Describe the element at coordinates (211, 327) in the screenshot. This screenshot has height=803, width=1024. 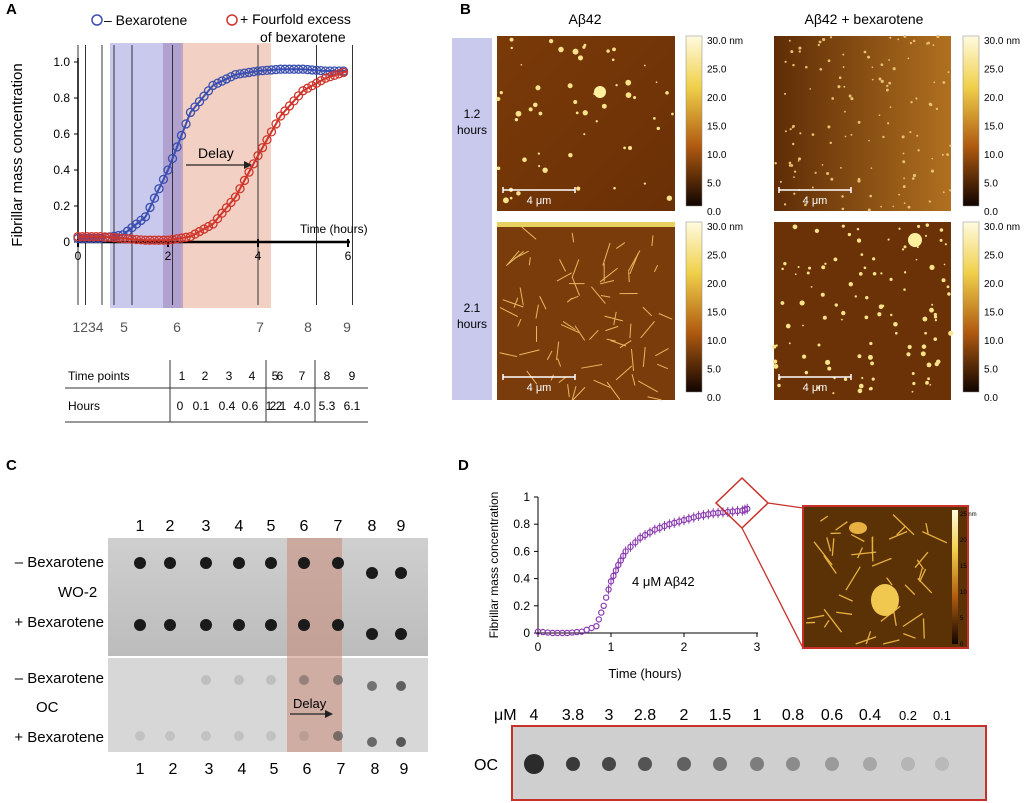
I see `time-point-labels: 1234 5 6 7 8 9` at that location.